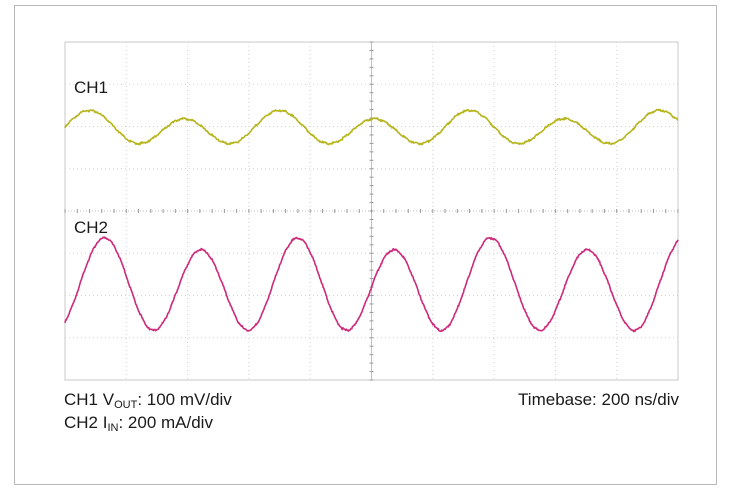  I want to click on timebase-caption: Timebase: 200 ns/div, so click(598, 399).